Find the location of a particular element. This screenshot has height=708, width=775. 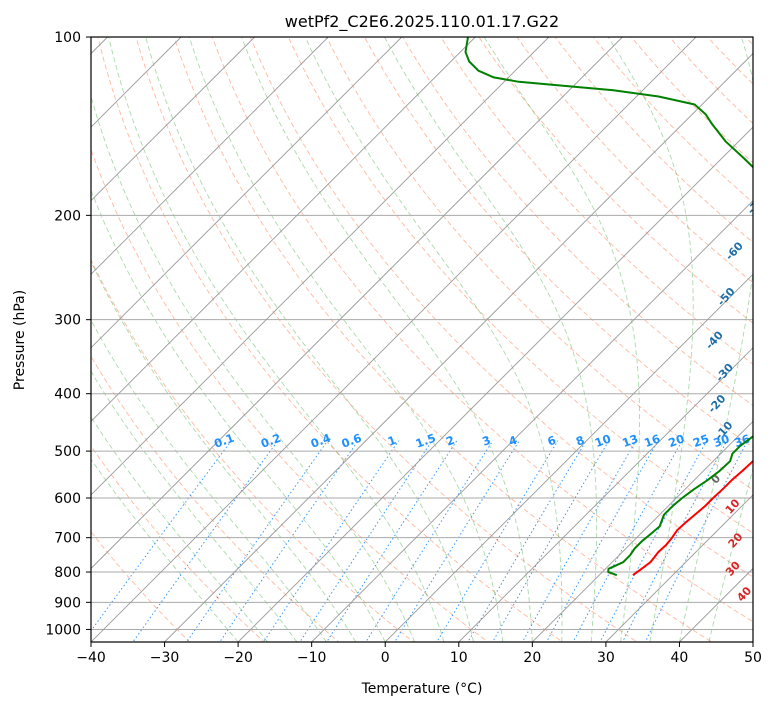

x-axis-ticks: −40 −30 −20 −10 0 10 20 30 40 50 is located at coordinates (419, 654).